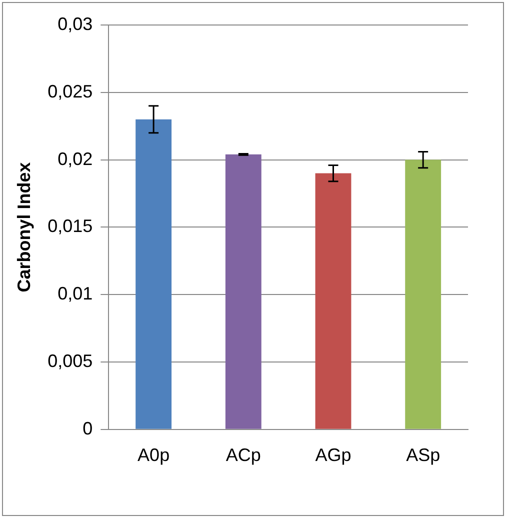 The image size is (508, 520). I want to click on y-tick-label: 0,005, so click(70, 360).